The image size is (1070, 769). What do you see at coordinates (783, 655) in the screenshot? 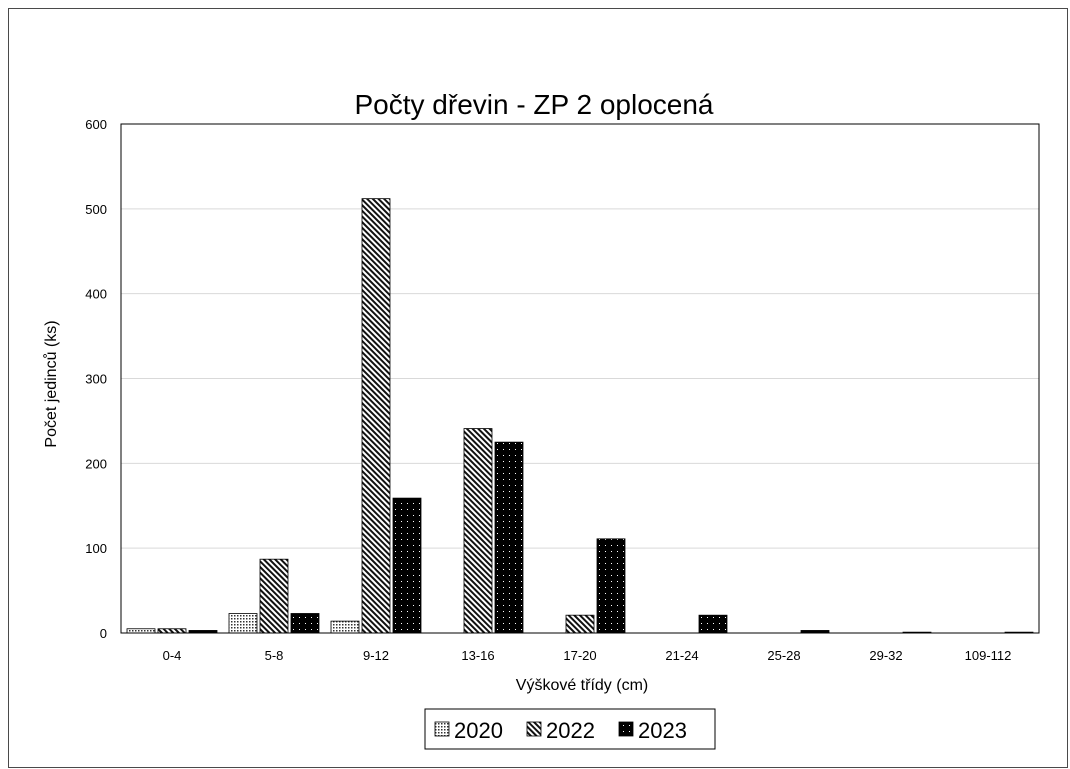
I see `x-tick-label: 25-28` at bounding box center [783, 655].